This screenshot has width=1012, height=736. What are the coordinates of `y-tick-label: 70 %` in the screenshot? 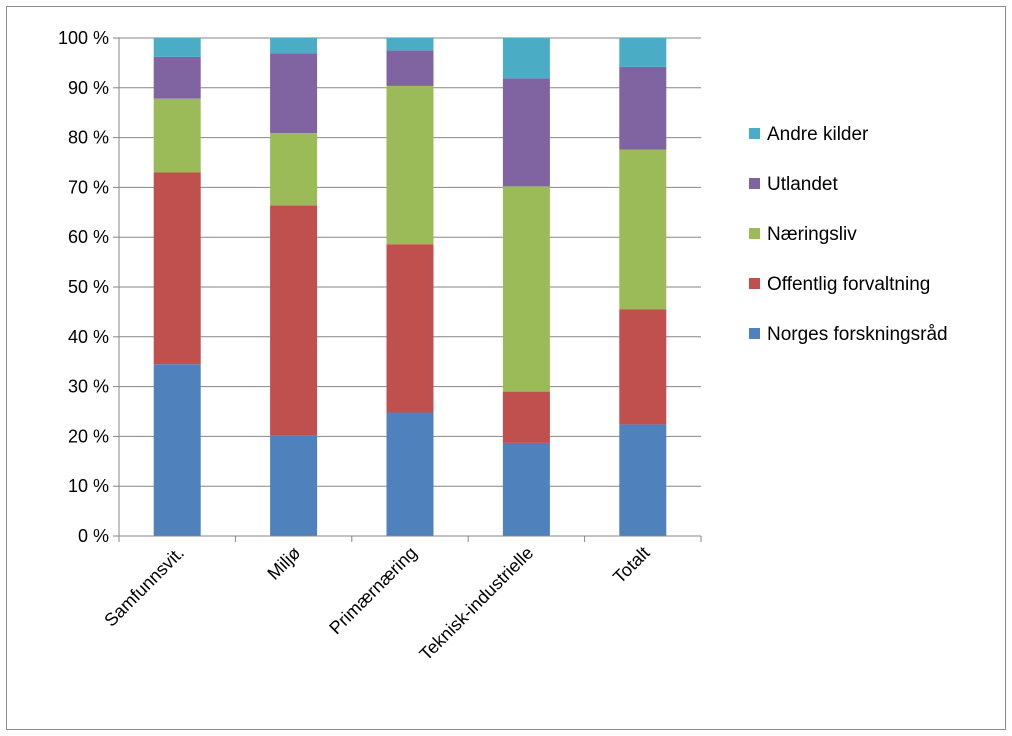 It's located at (88, 187).